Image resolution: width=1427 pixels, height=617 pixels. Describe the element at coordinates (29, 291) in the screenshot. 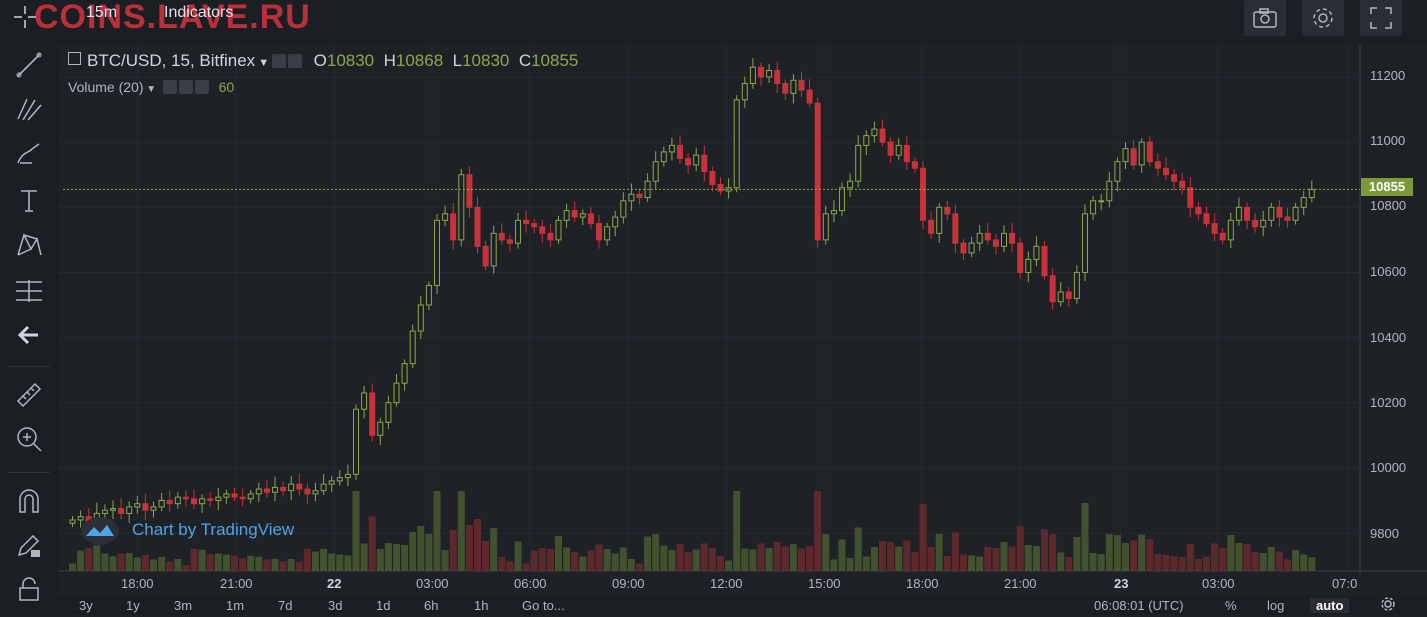

I see `prediction-tool` at that location.